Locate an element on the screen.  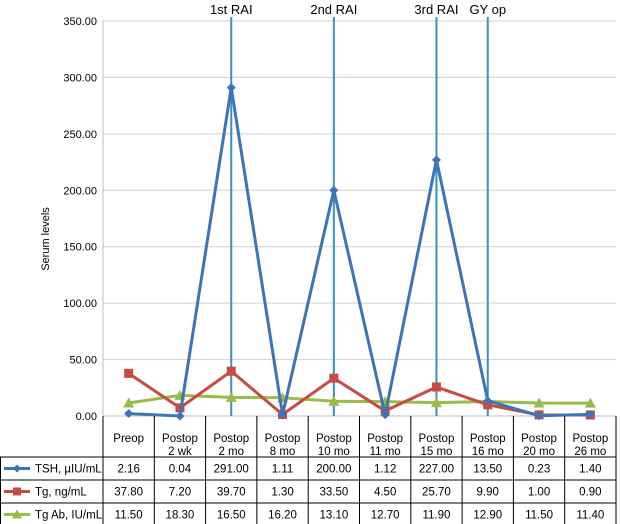
table-cell: 11.50 is located at coordinates (539, 516).